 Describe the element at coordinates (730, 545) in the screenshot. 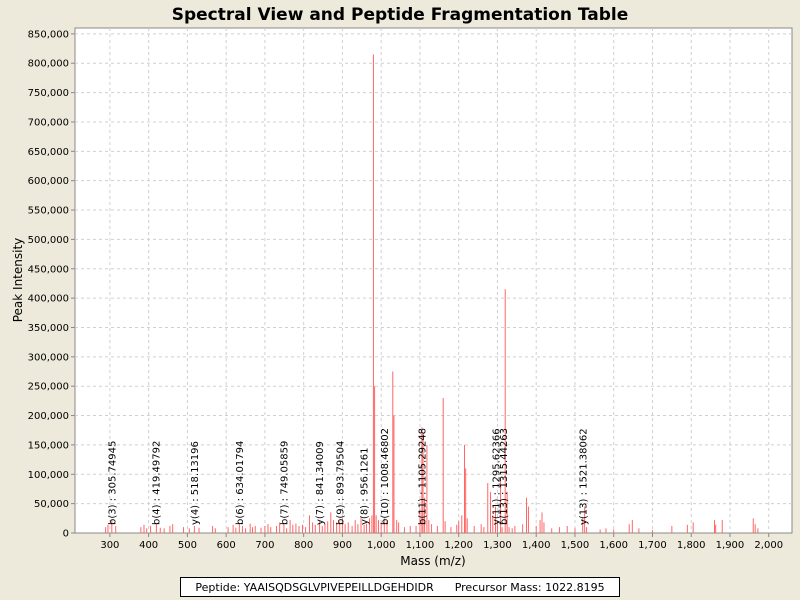

I see `x-tick-label: 1,900` at that location.